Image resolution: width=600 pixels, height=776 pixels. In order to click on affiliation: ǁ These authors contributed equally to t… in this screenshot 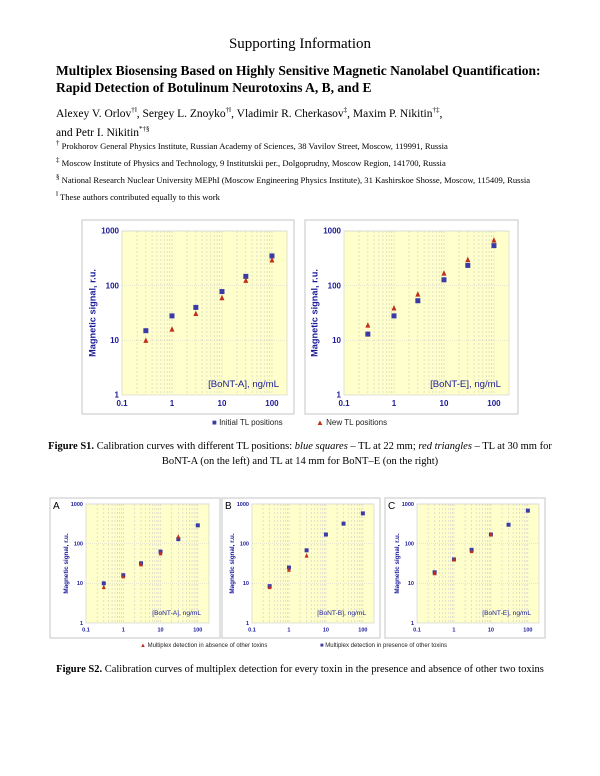, I will do `click(138, 195)`.